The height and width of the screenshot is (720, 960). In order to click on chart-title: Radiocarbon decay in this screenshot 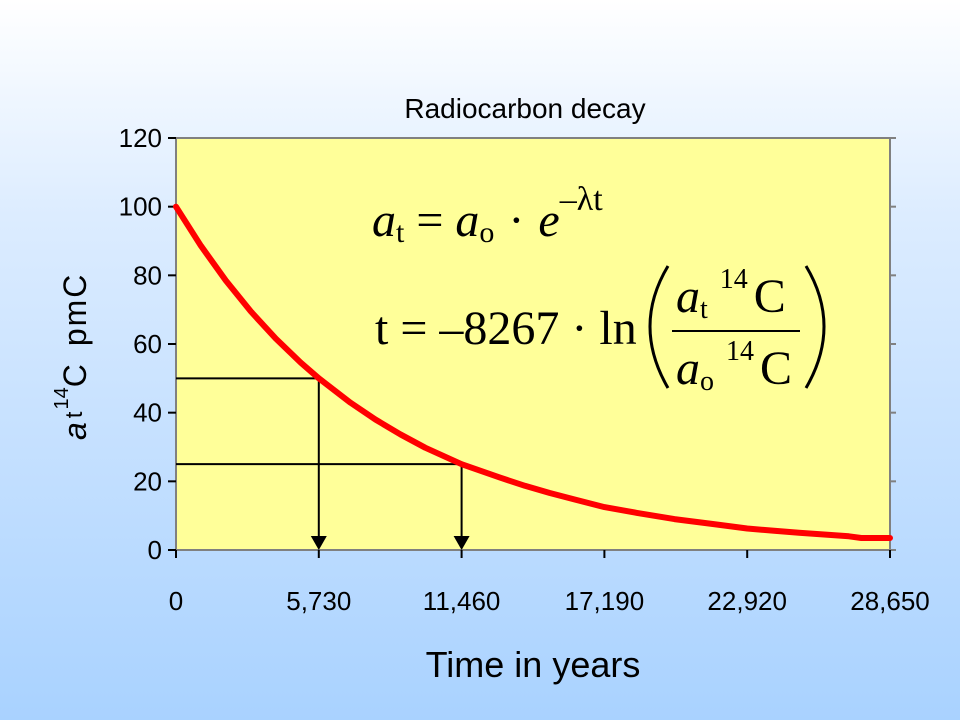, I will do `click(524, 108)`.